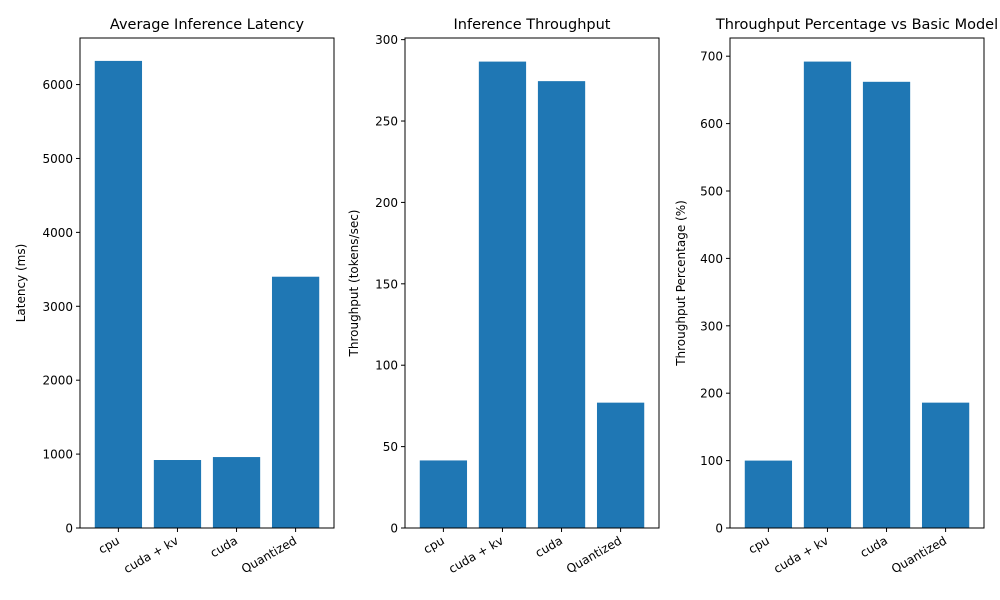  Describe the element at coordinates (57, 455) in the screenshot. I see `y-tick-label: 1000` at that location.